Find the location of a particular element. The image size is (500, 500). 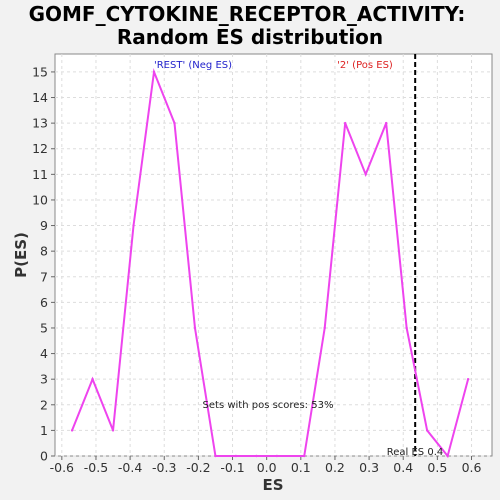

neg-es-label: 'REST' (Neg ES) is located at coordinates (193, 65).